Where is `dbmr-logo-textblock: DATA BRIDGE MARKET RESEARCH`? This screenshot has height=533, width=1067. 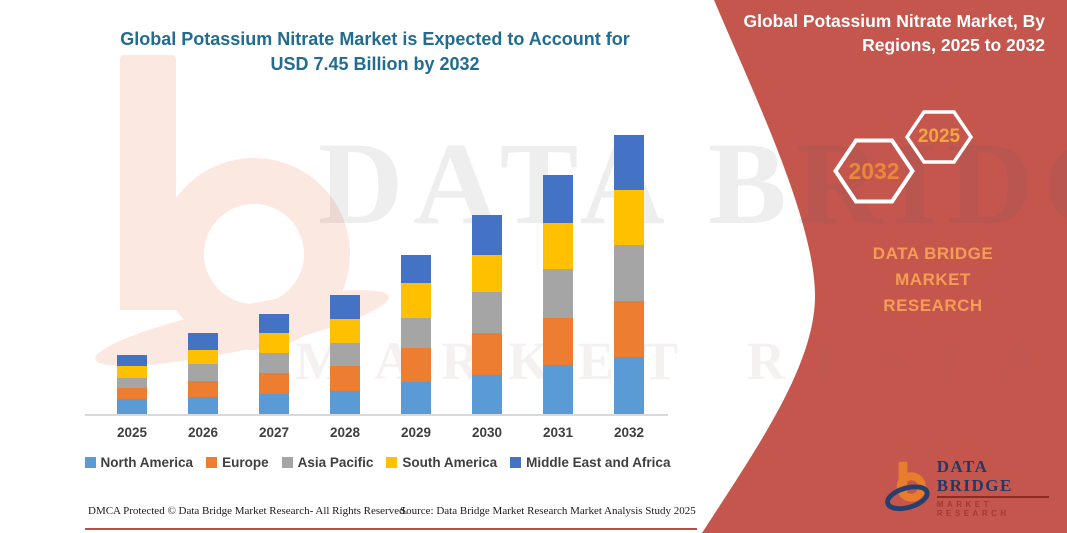 dbmr-logo-textblock: DATA BRIDGE MARKET RESEARCH is located at coordinates (1001, 487).